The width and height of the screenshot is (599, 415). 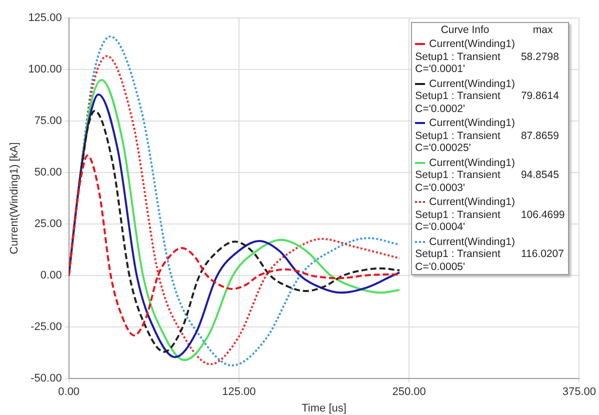 I want to click on annotation: 58.2798, so click(x=540, y=57).